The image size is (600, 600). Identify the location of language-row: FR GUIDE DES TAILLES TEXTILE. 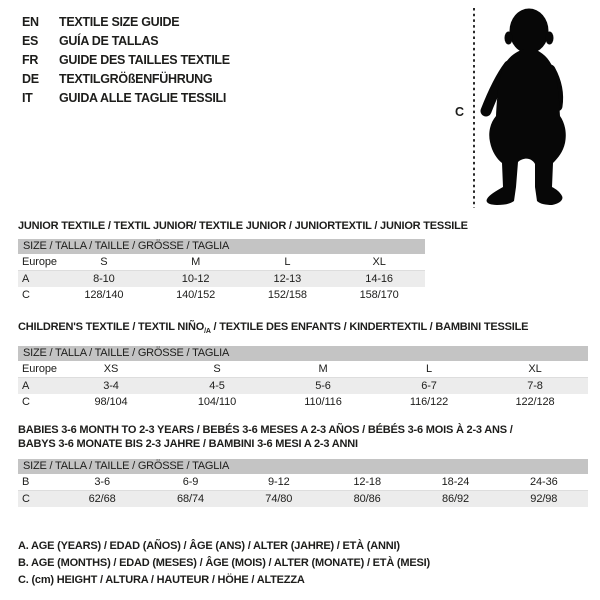
(126, 59).